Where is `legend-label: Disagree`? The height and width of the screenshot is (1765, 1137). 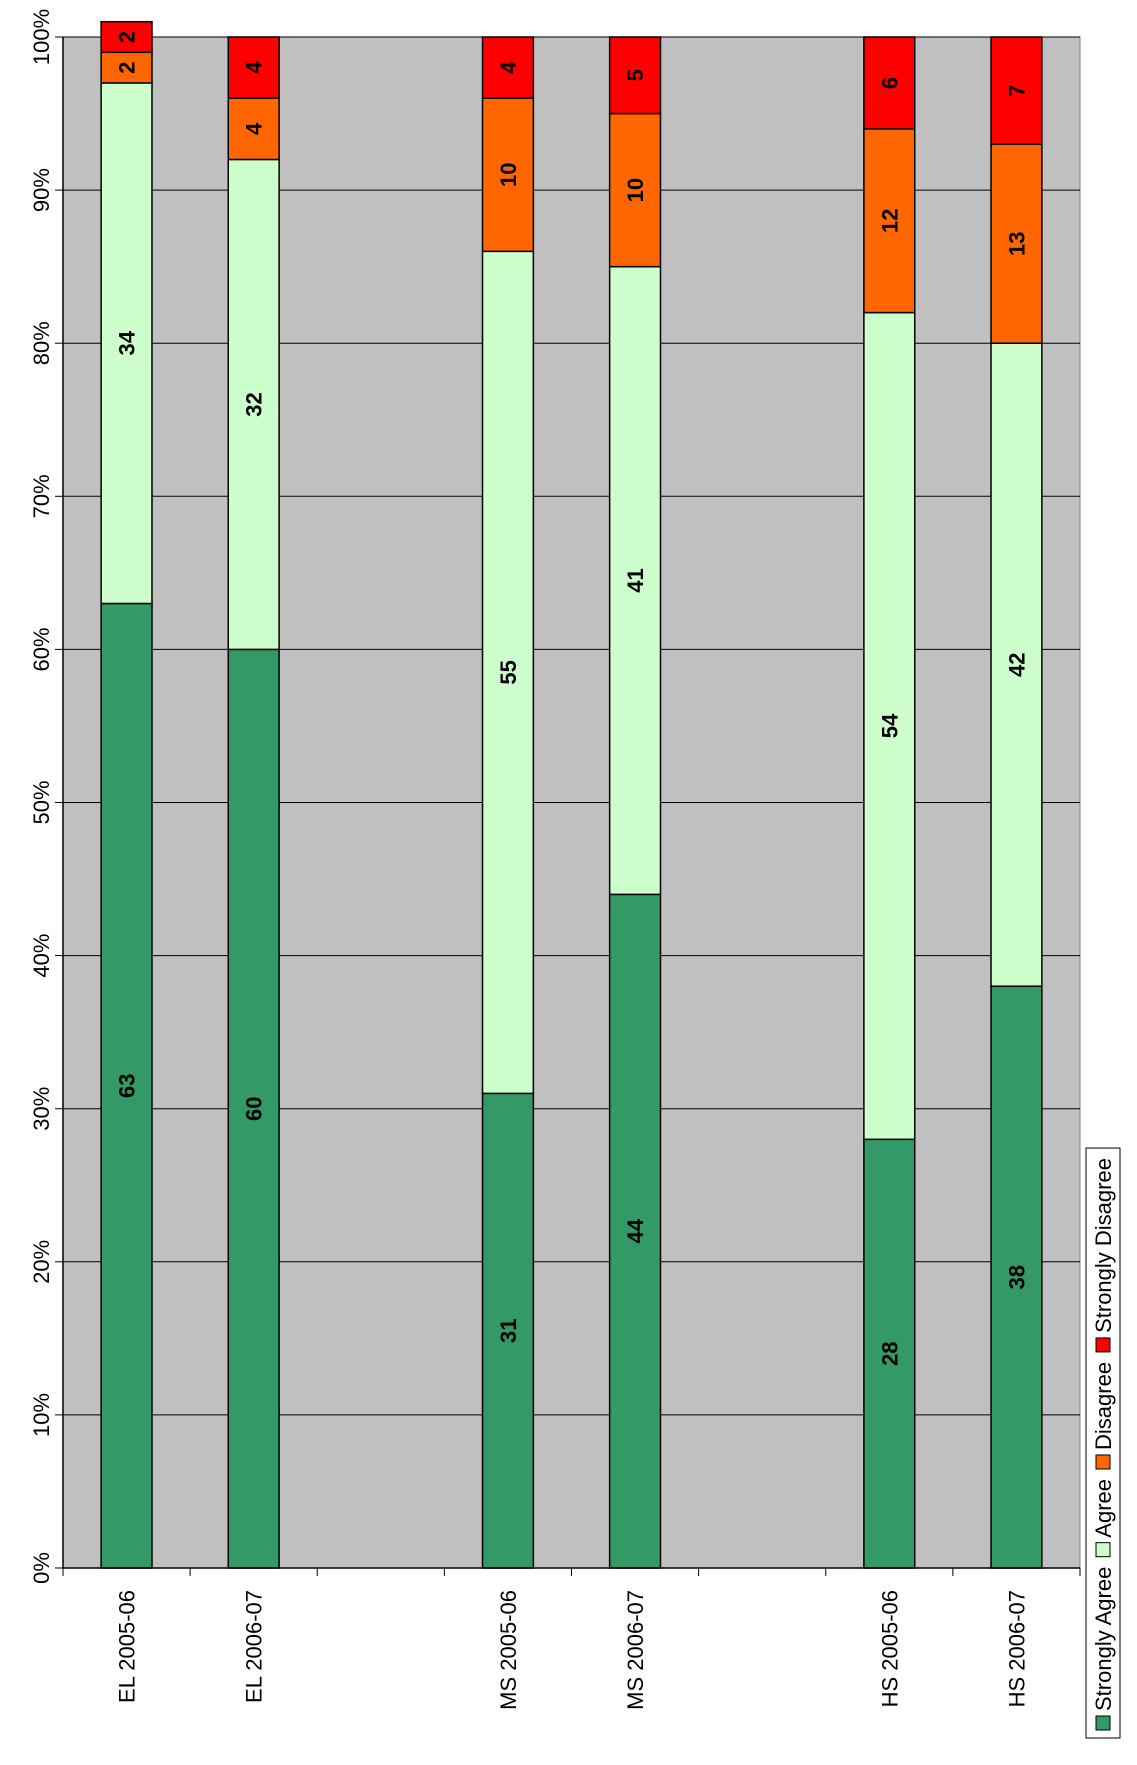 legend-label: Disagree is located at coordinates (1103, 1406).